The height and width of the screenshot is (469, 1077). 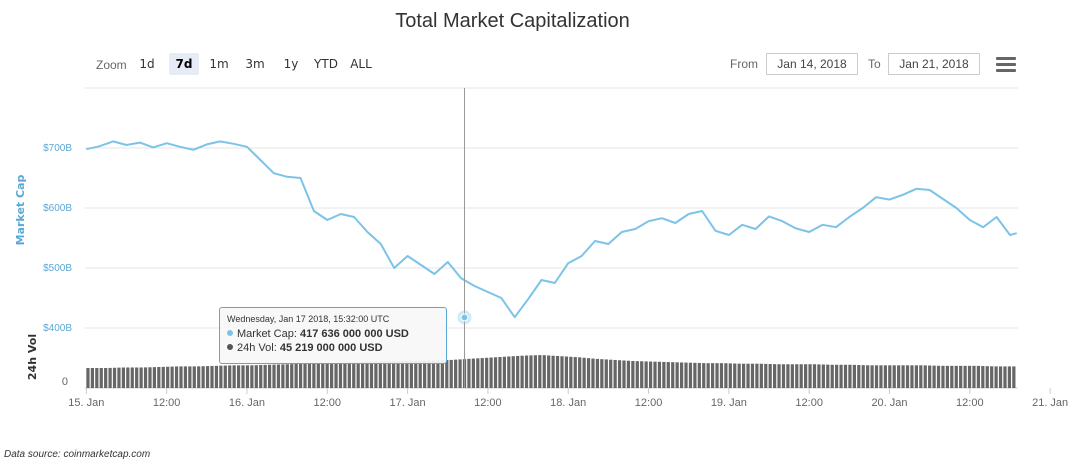 I want to click on volume-zero-tick: 0, so click(x=65, y=382).